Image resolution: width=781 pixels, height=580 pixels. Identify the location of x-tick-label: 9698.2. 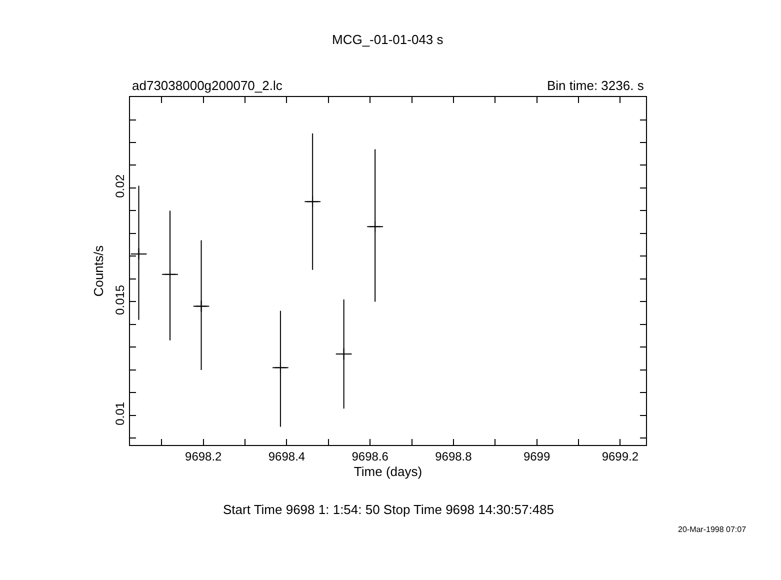
(203, 456).